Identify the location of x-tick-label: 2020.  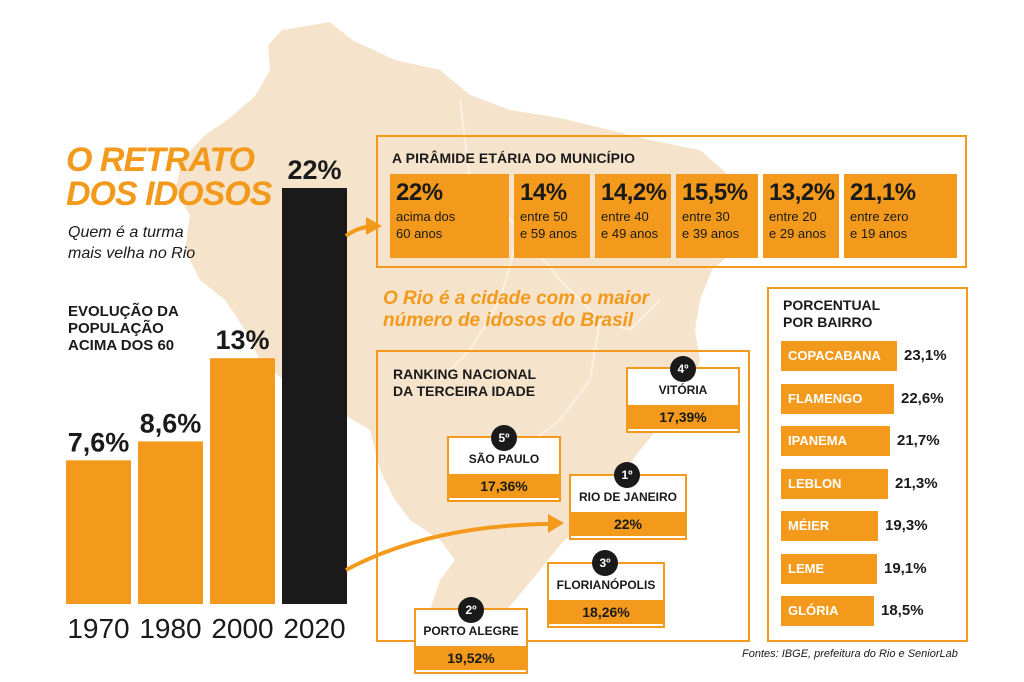
(314, 628).